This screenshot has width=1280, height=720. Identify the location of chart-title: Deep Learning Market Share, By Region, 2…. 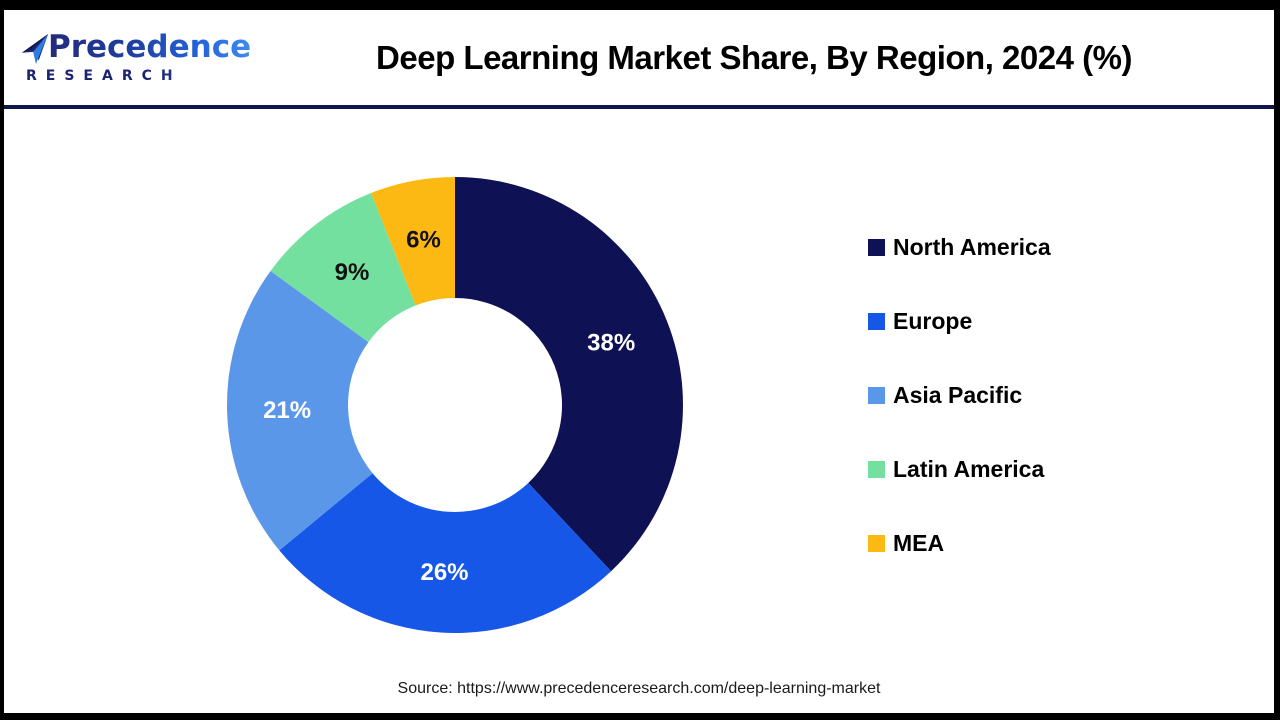
(754, 57).